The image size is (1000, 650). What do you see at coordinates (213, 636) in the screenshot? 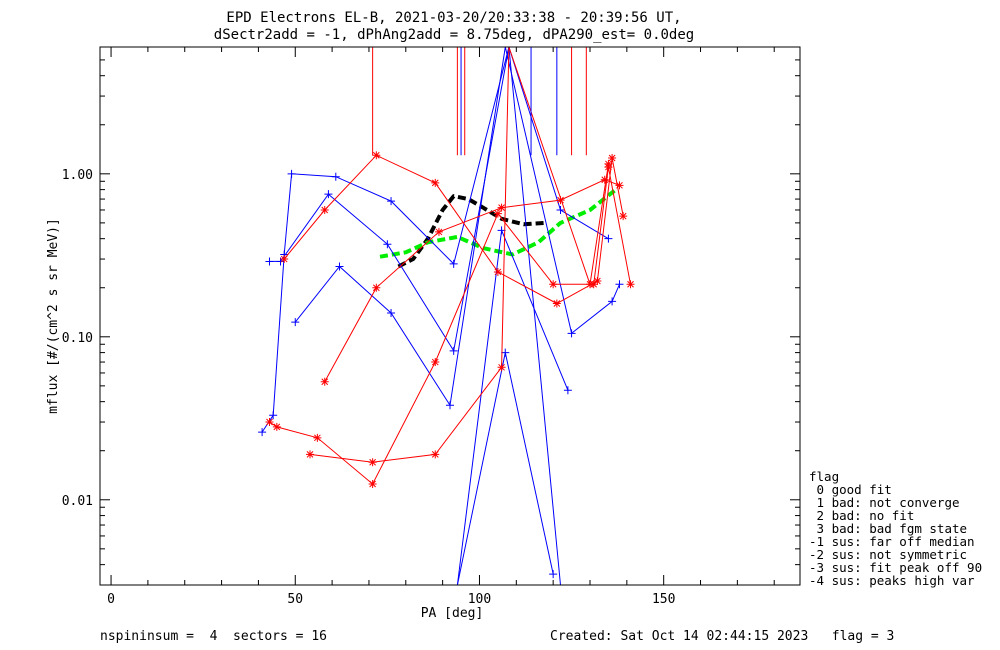
I see `footer-left: nspininsum = 4 sectors = 16` at bounding box center [213, 636].